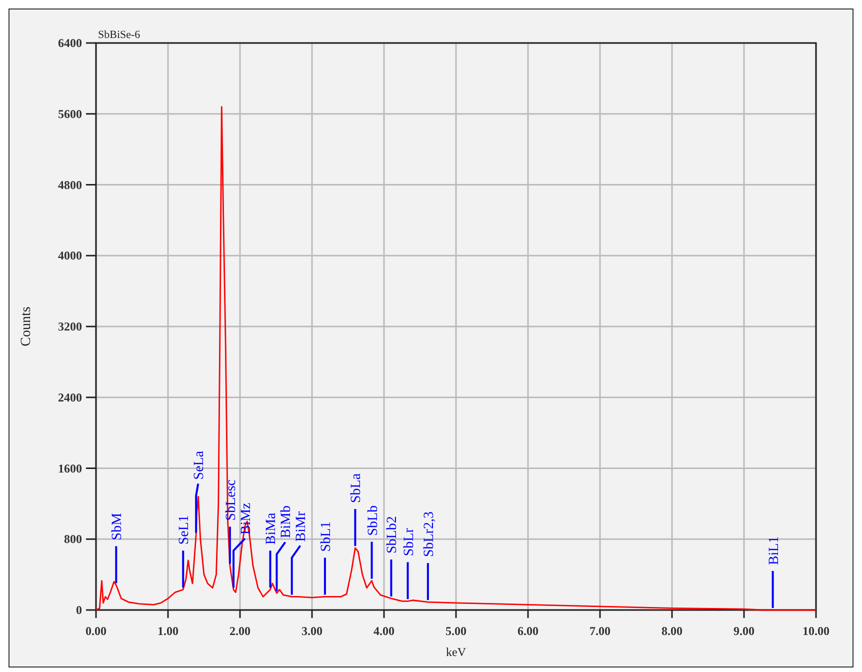 The image size is (862, 672). Describe the element at coordinates (70, 113) in the screenshot. I see `y-tick-label: 5600` at that location.